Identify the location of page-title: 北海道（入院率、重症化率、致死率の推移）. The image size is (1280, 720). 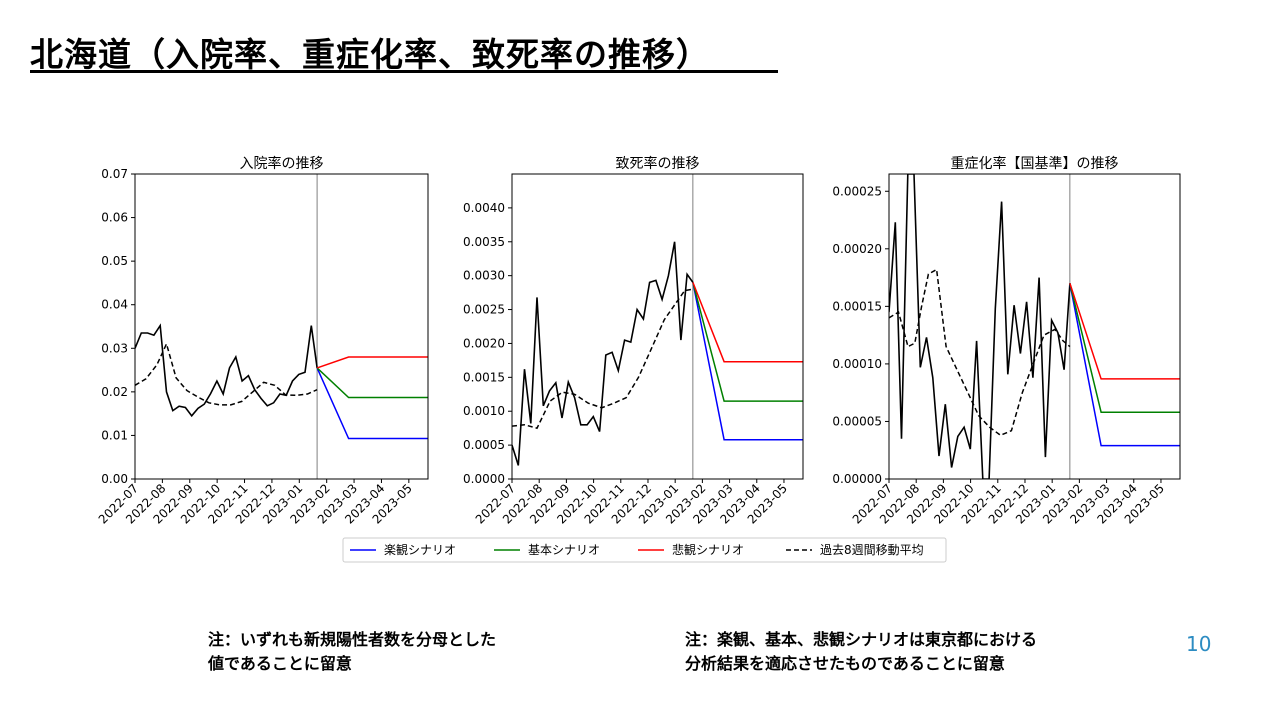
(370, 54).